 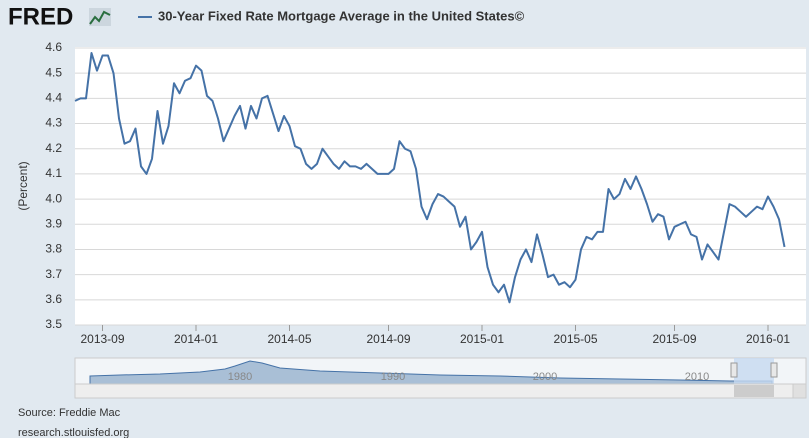 What do you see at coordinates (388, 339) in the screenshot?
I see `x-tick-label: 2014-09` at bounding box center [388, 339].